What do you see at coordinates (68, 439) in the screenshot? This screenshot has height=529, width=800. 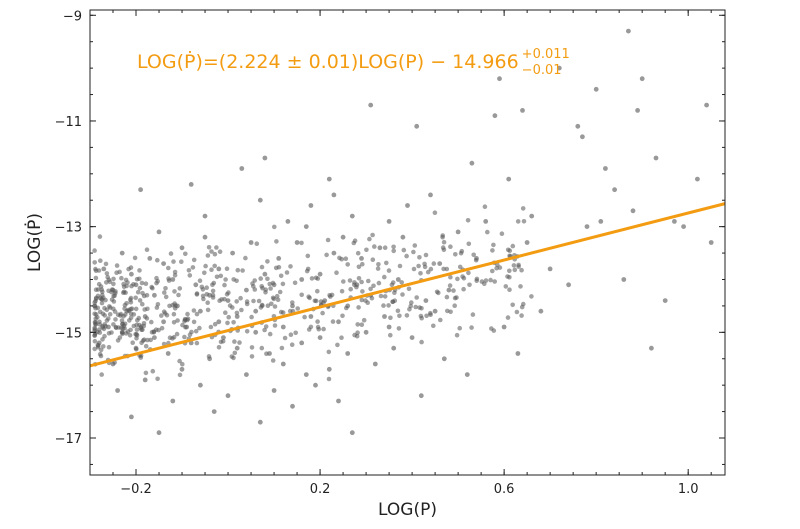 I see `y-tick-label: −17` at bounding box center [68, 439].